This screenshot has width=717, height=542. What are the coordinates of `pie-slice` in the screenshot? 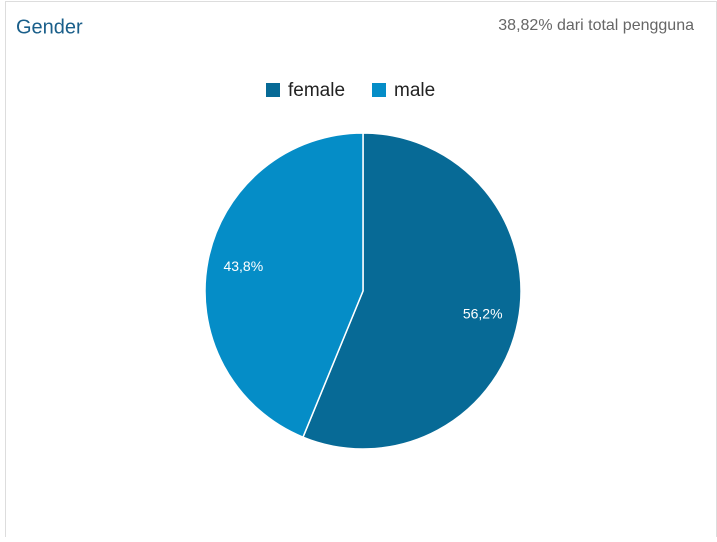 It's located at (284, 285).